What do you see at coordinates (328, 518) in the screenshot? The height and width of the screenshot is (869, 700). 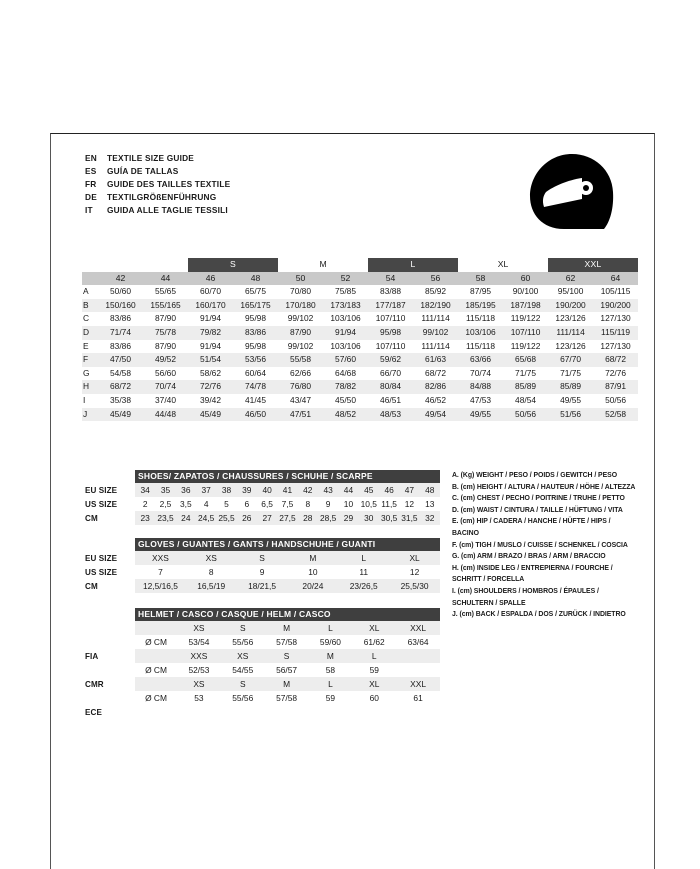 I see `shoes-cell: 28,5` at bounding box center [328, 518].